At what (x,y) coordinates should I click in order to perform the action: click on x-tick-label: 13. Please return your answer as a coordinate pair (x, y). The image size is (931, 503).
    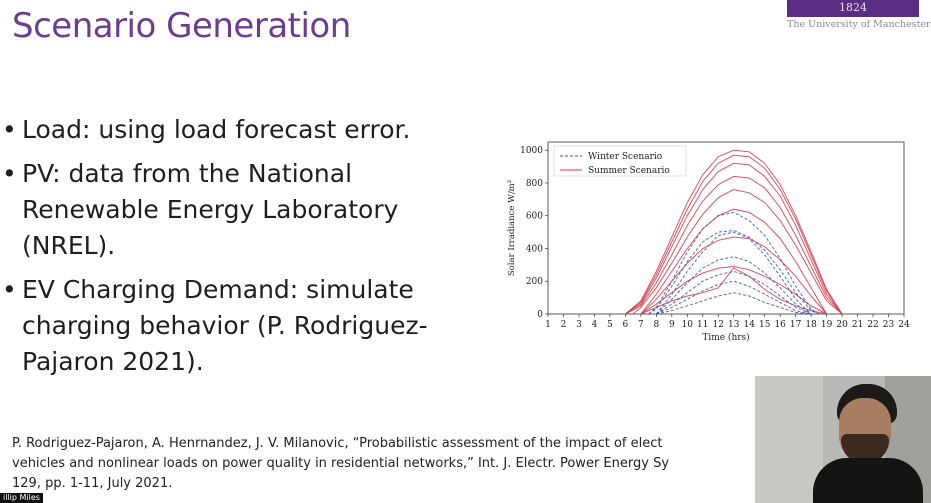
    Looking at the image, I should click on (734, 325).